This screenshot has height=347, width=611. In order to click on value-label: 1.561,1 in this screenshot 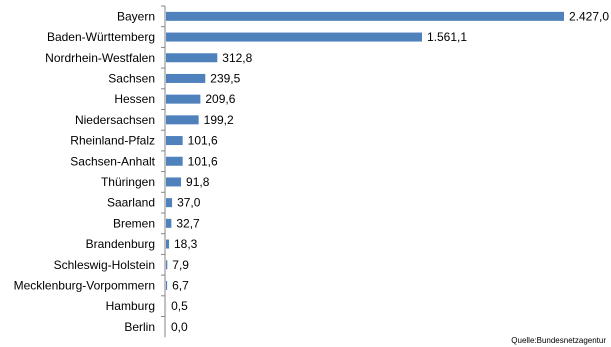, I will do `click(447, 37)`.